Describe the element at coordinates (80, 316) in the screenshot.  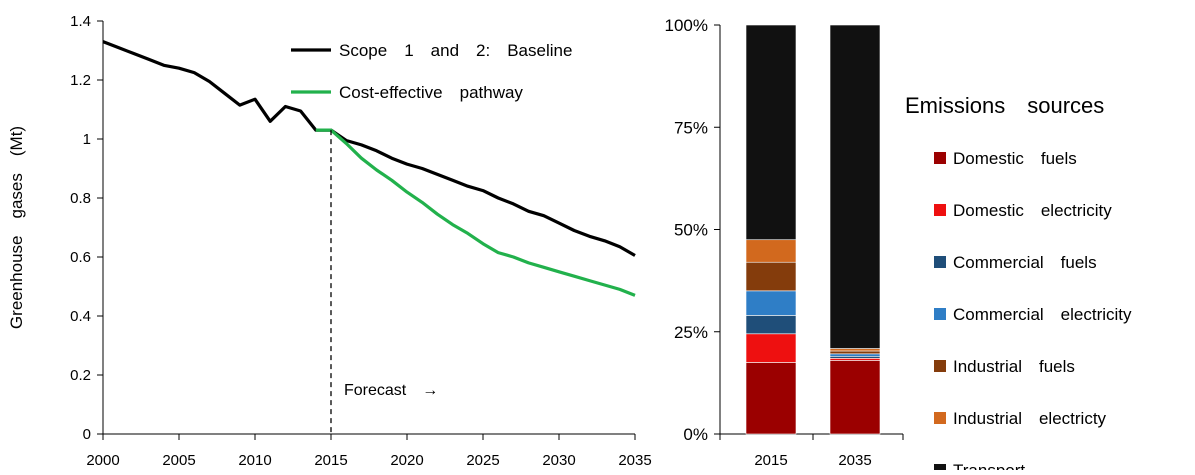
I see `y-tick-label: 0.4` at that location.